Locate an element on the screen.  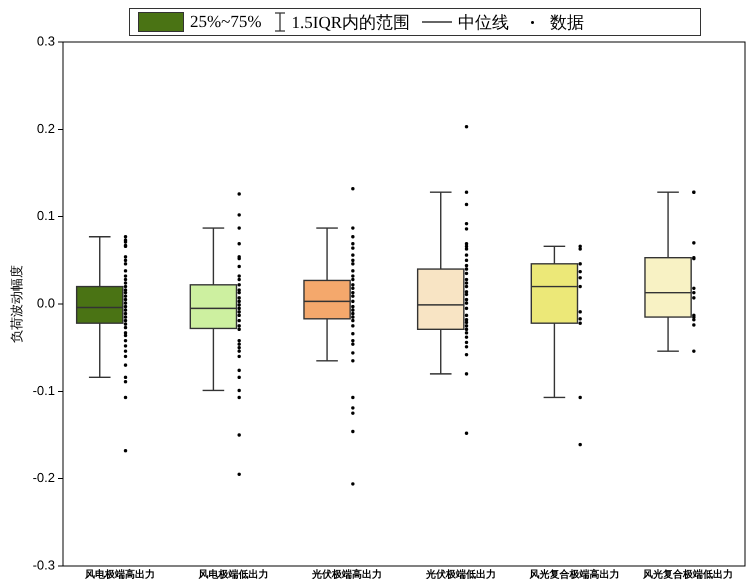
x-tick-label: 光伏极端高出力 is located at coordinates (346, 574).